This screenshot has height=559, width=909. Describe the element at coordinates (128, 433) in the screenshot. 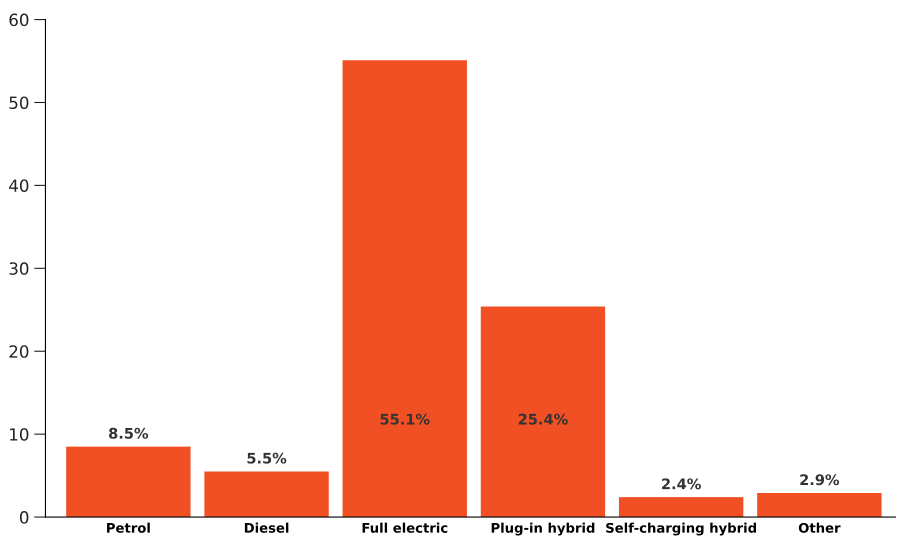

I see `data-label: 8.5%` at that location.